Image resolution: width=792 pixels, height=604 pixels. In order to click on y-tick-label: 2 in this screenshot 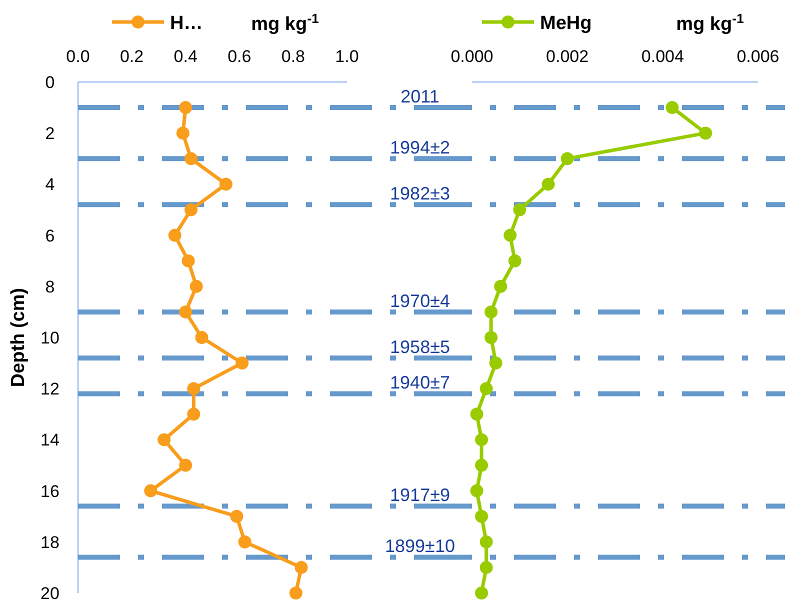, I will do `click(50, 134)`.